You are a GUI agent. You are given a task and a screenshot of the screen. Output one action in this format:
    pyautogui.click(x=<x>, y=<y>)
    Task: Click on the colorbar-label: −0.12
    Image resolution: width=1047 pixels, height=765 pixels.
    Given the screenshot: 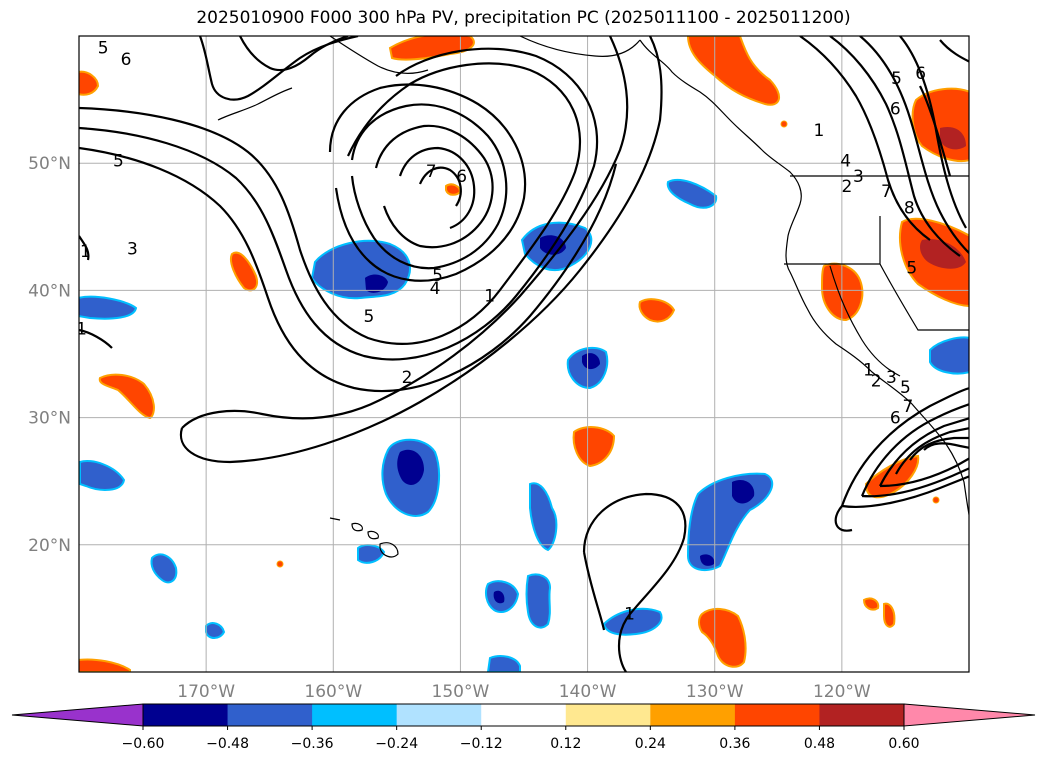 What is the action you would take?
    pyautogui.click(x=481, y=744)
    